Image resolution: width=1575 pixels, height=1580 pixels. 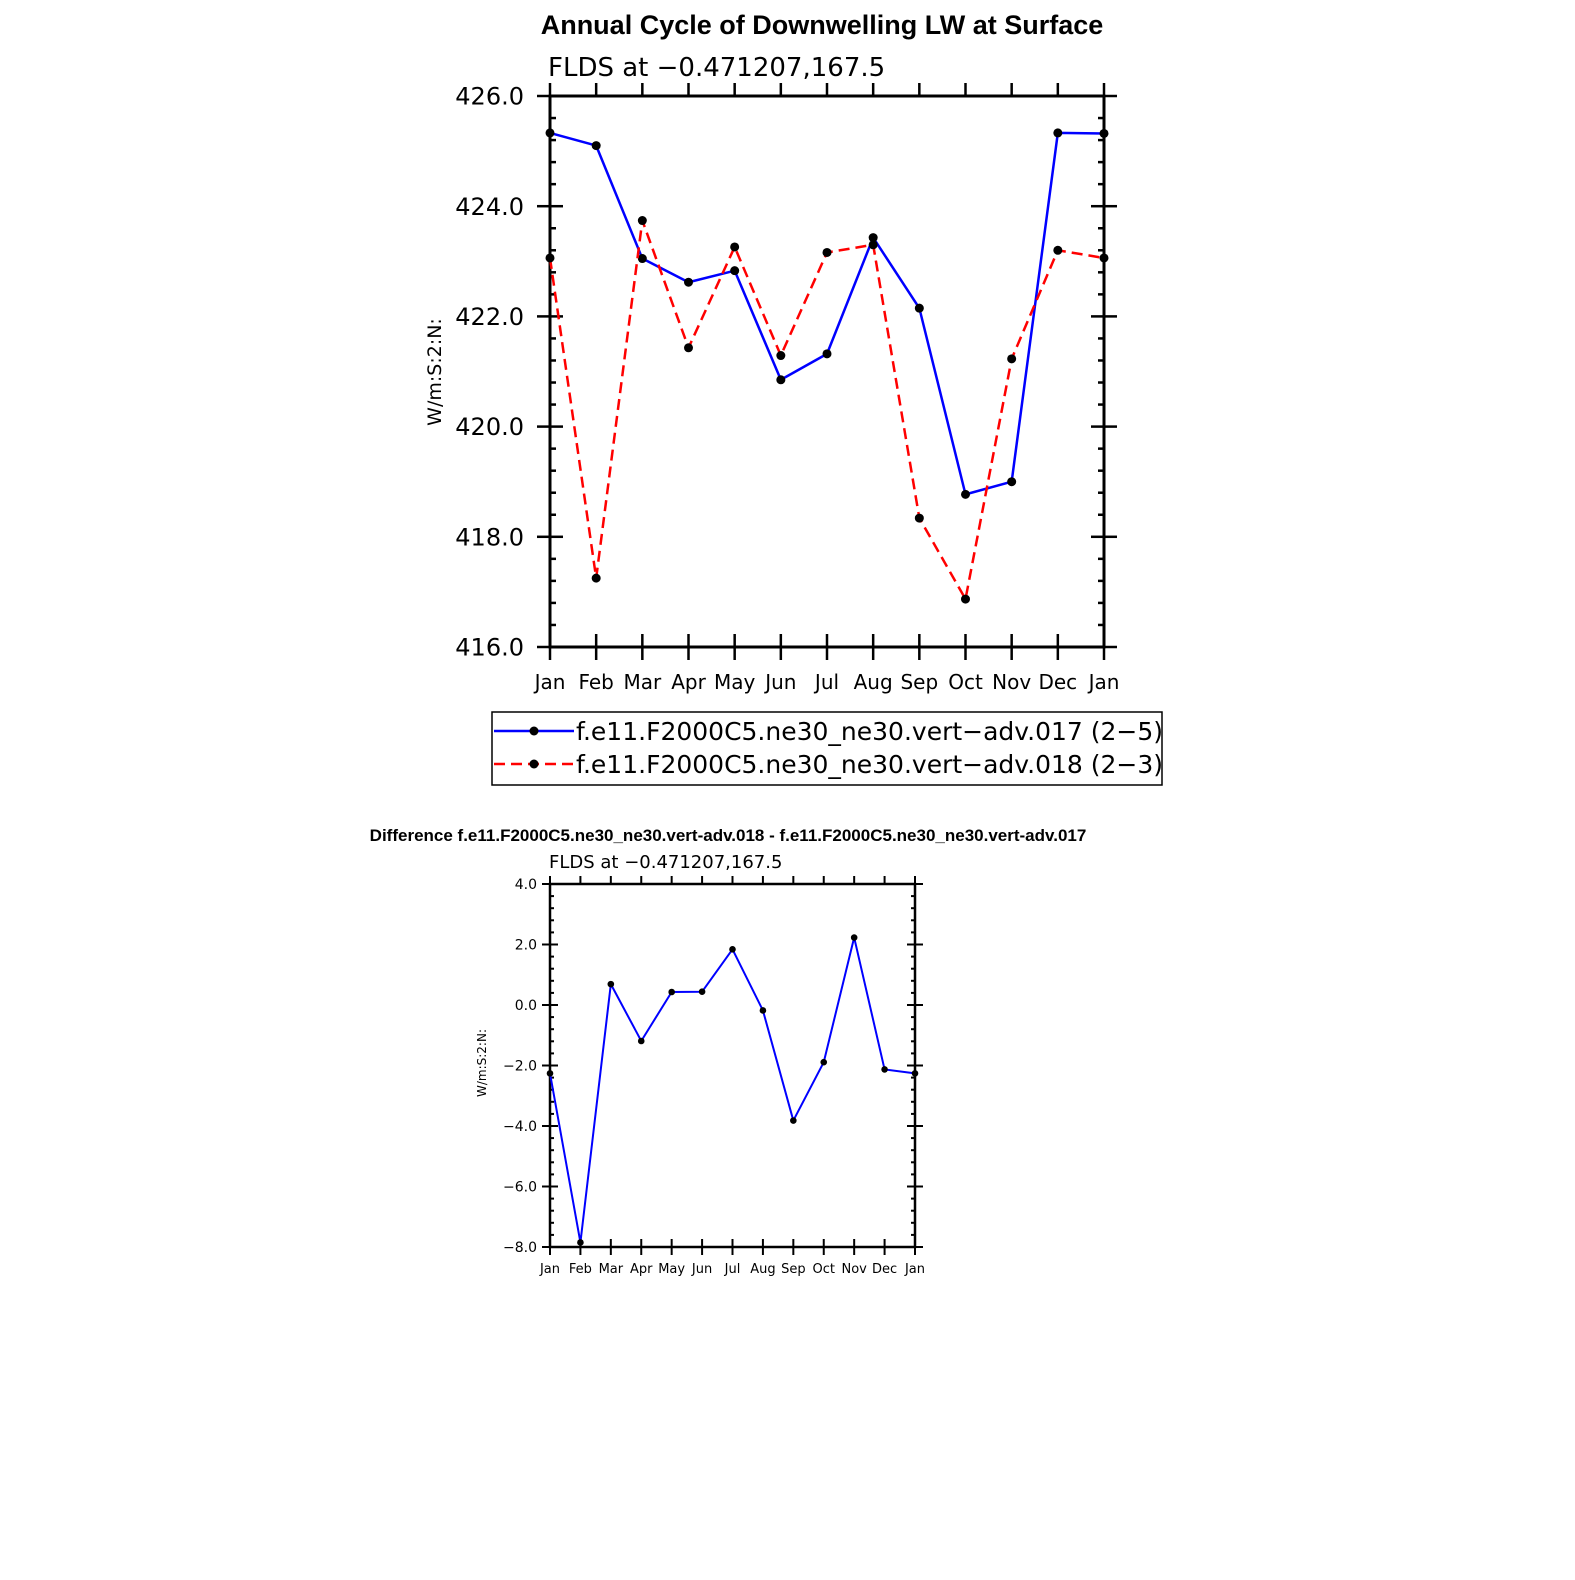 I want to click on y-tick-label: −6.0, so click(x=520, y=1188).